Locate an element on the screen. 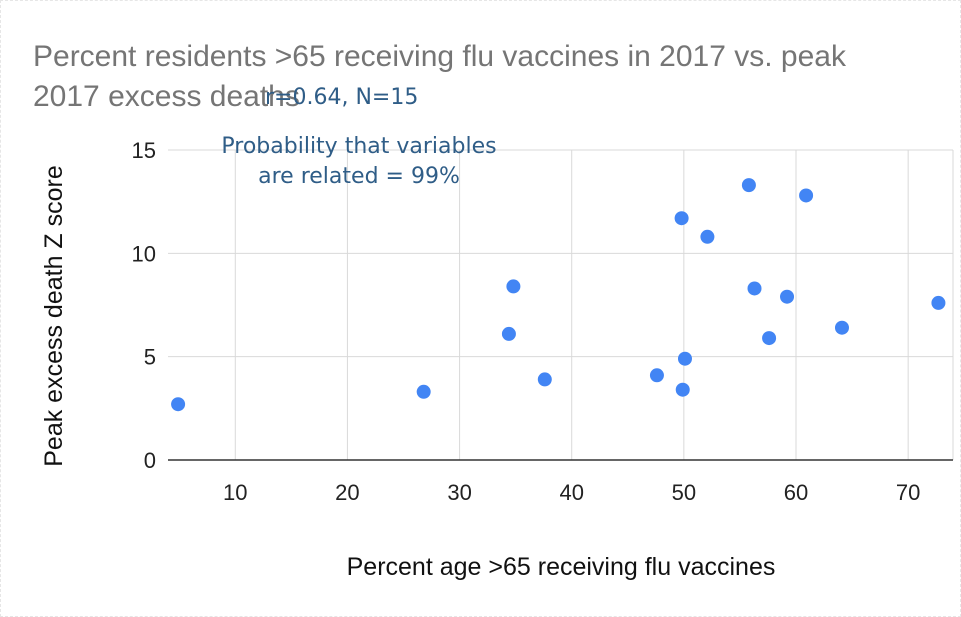  probability-annotation-line-2: are related = 99% is located at coordinates (359, 176).